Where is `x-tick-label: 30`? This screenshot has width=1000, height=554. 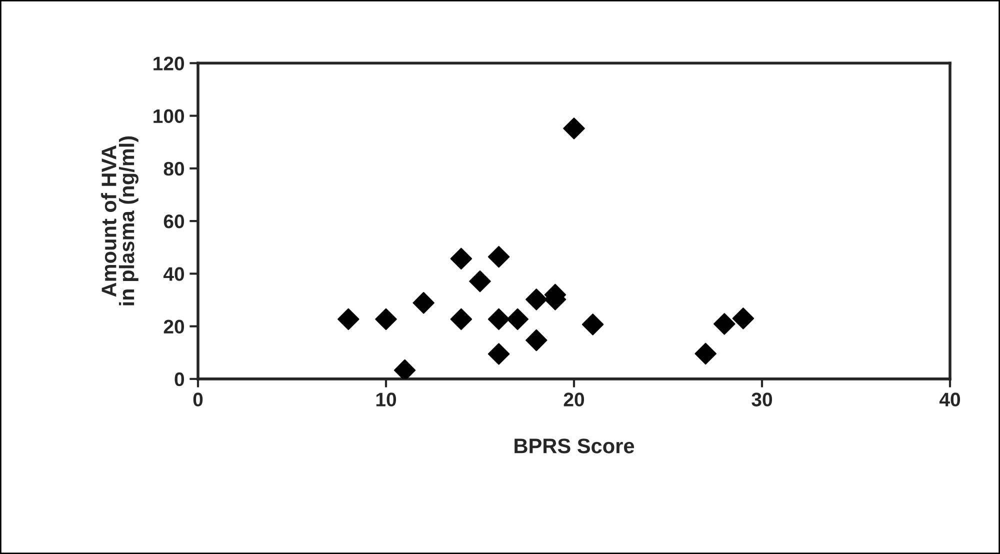 x-tick-label: 30 is located at coordinates (762, 399).